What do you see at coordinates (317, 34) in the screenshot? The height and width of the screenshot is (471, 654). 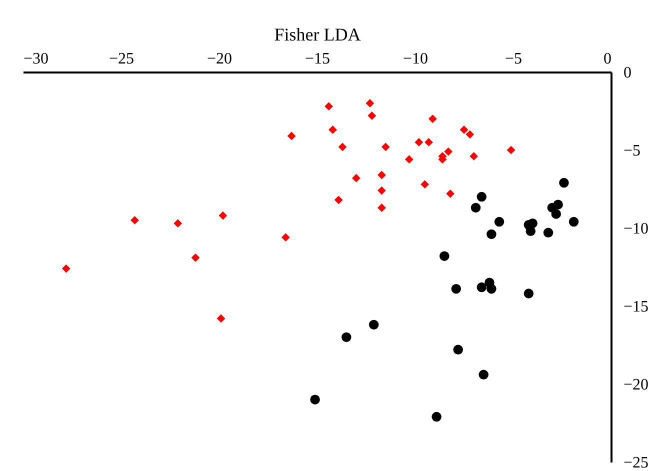 I see `x-axis-title: Fisher LDA` at bounding box center [317, 34].